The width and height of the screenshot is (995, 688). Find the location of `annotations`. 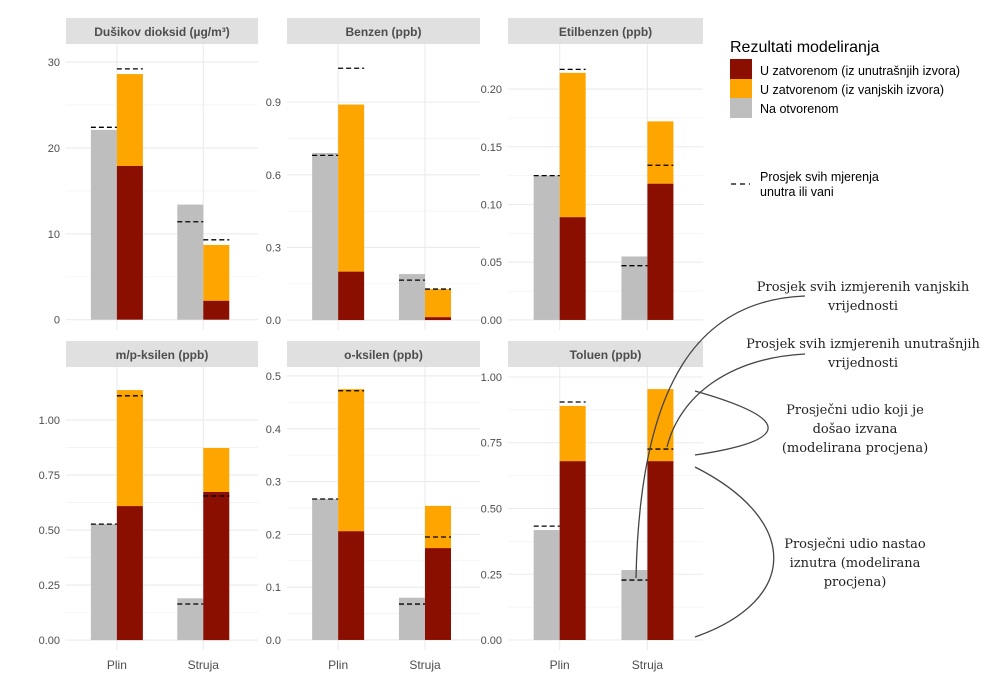

annotations is located at coordinates (720, 466).